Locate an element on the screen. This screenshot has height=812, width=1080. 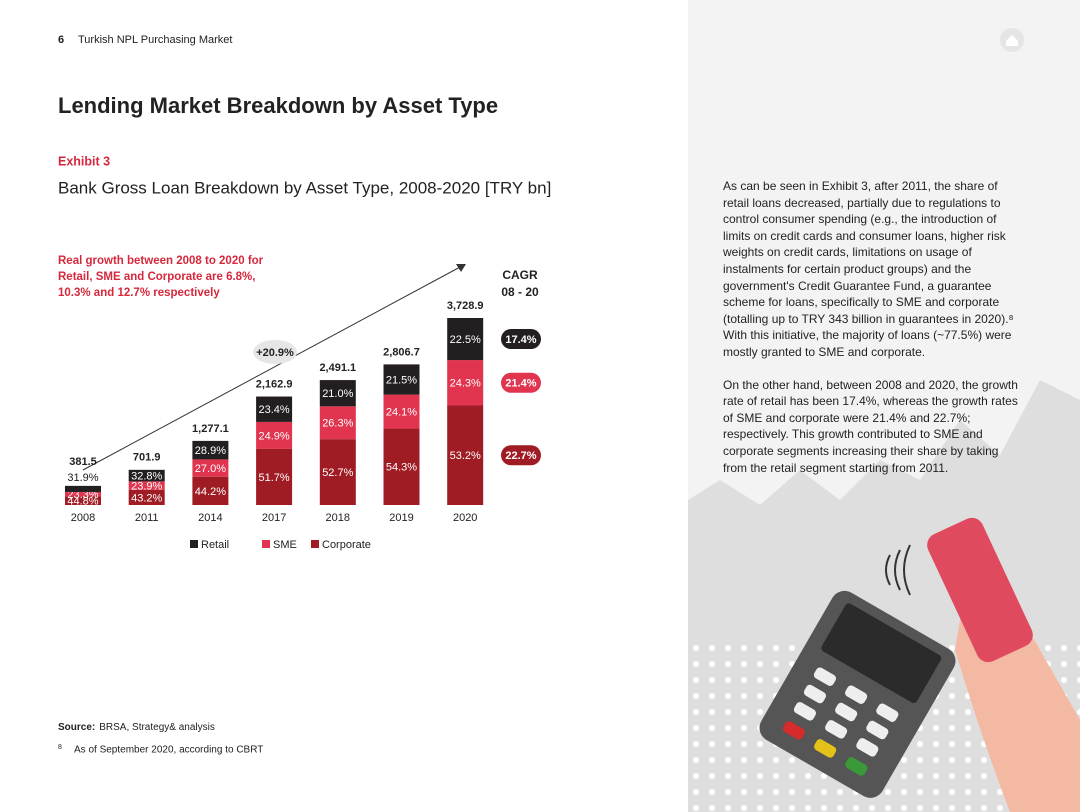
x-tick-label: 2018 is located at coordinates (338, 518).